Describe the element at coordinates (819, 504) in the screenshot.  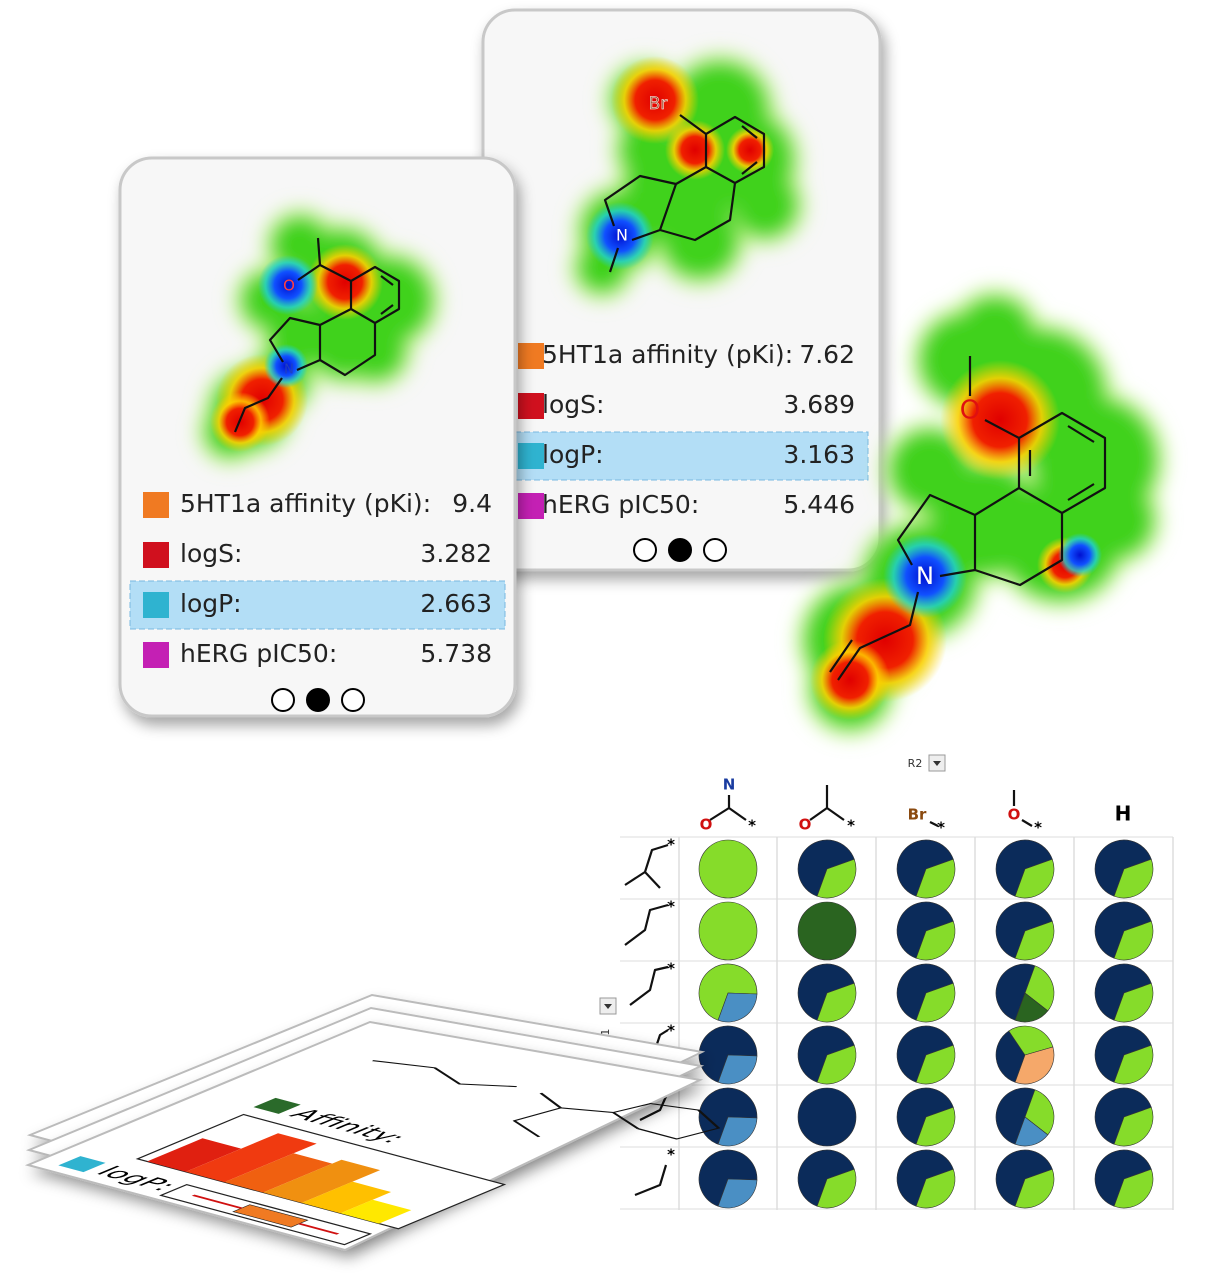
I see `property-value: 5.446` at that location.